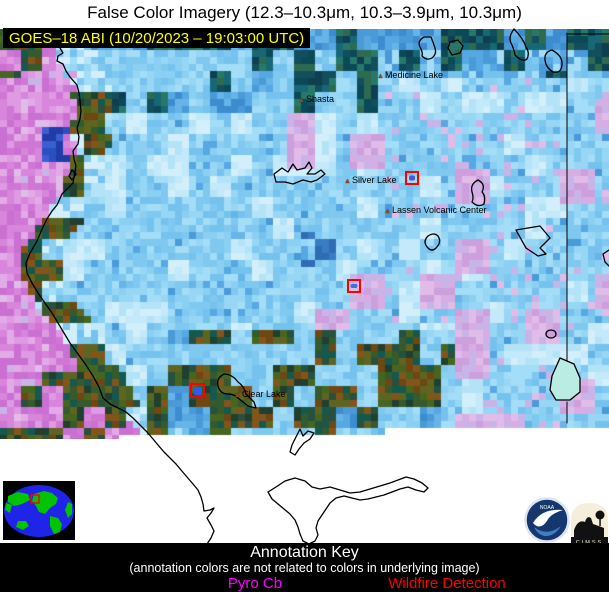  Describe the element at coordinates (348, 510) in the screenshot. I see `sf-bay-outline` at that location.